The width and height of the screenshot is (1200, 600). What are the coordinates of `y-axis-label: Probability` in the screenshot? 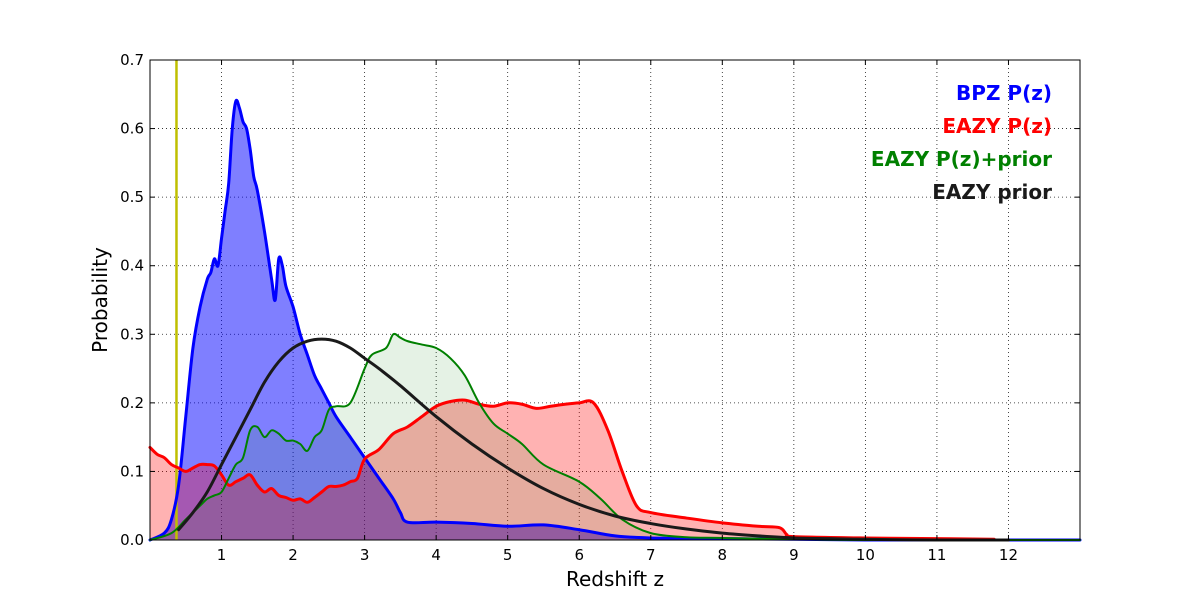 It's located at (100, 300).